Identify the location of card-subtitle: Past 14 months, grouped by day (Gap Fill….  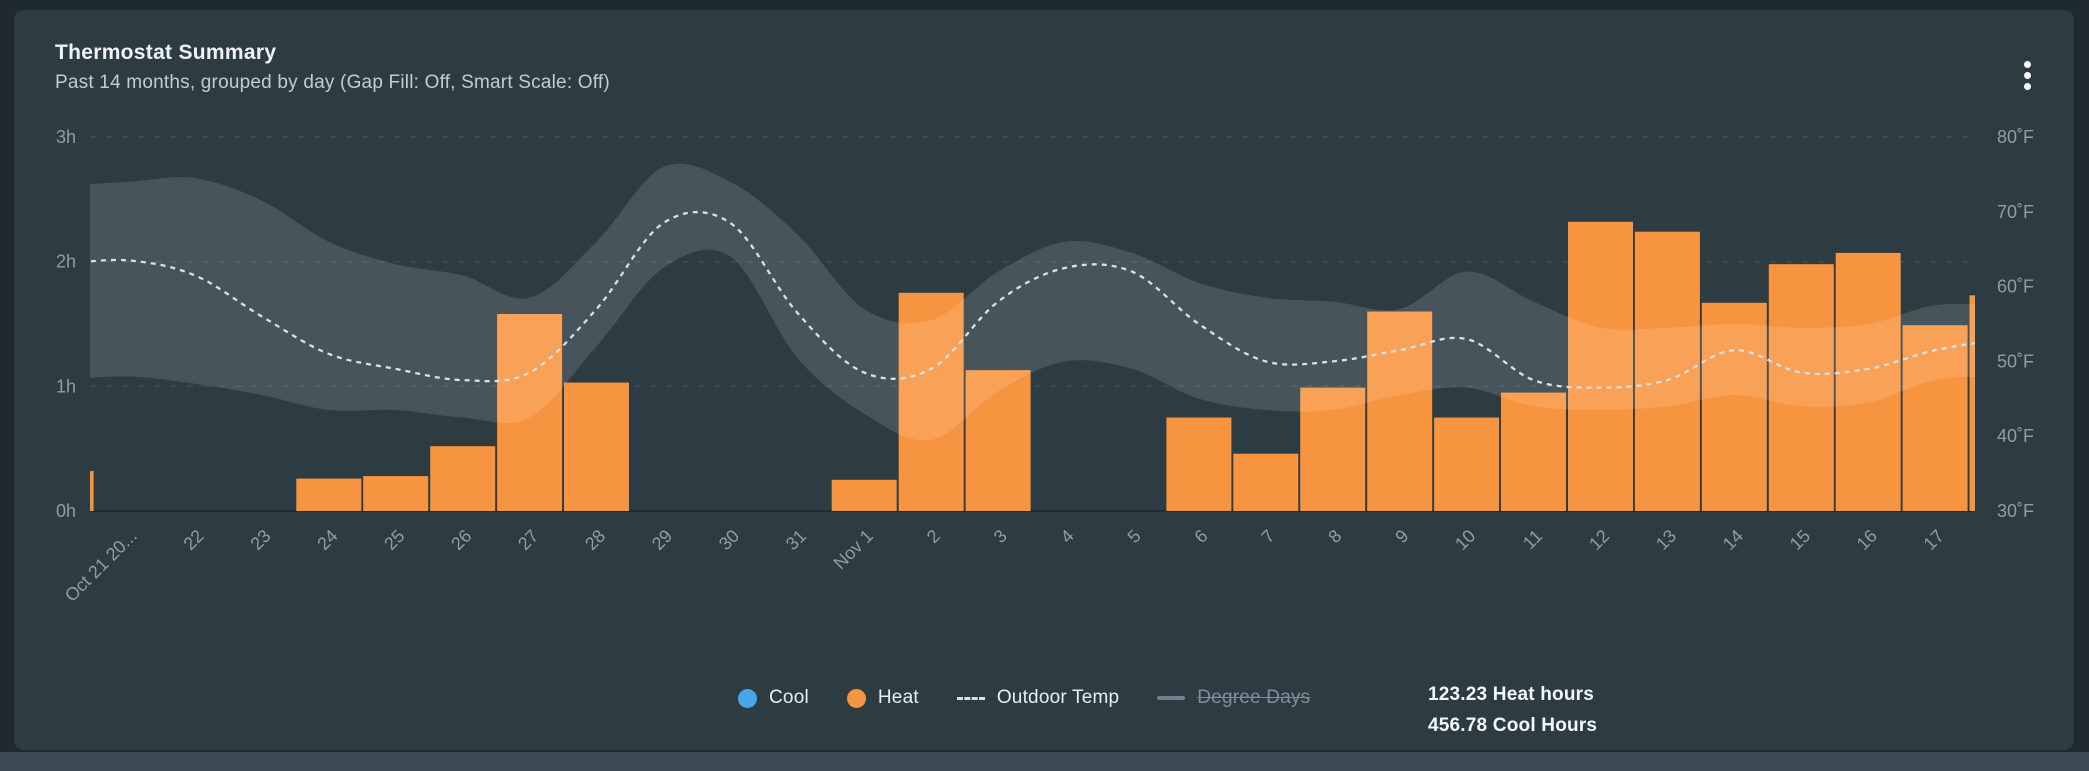
(332, 82).